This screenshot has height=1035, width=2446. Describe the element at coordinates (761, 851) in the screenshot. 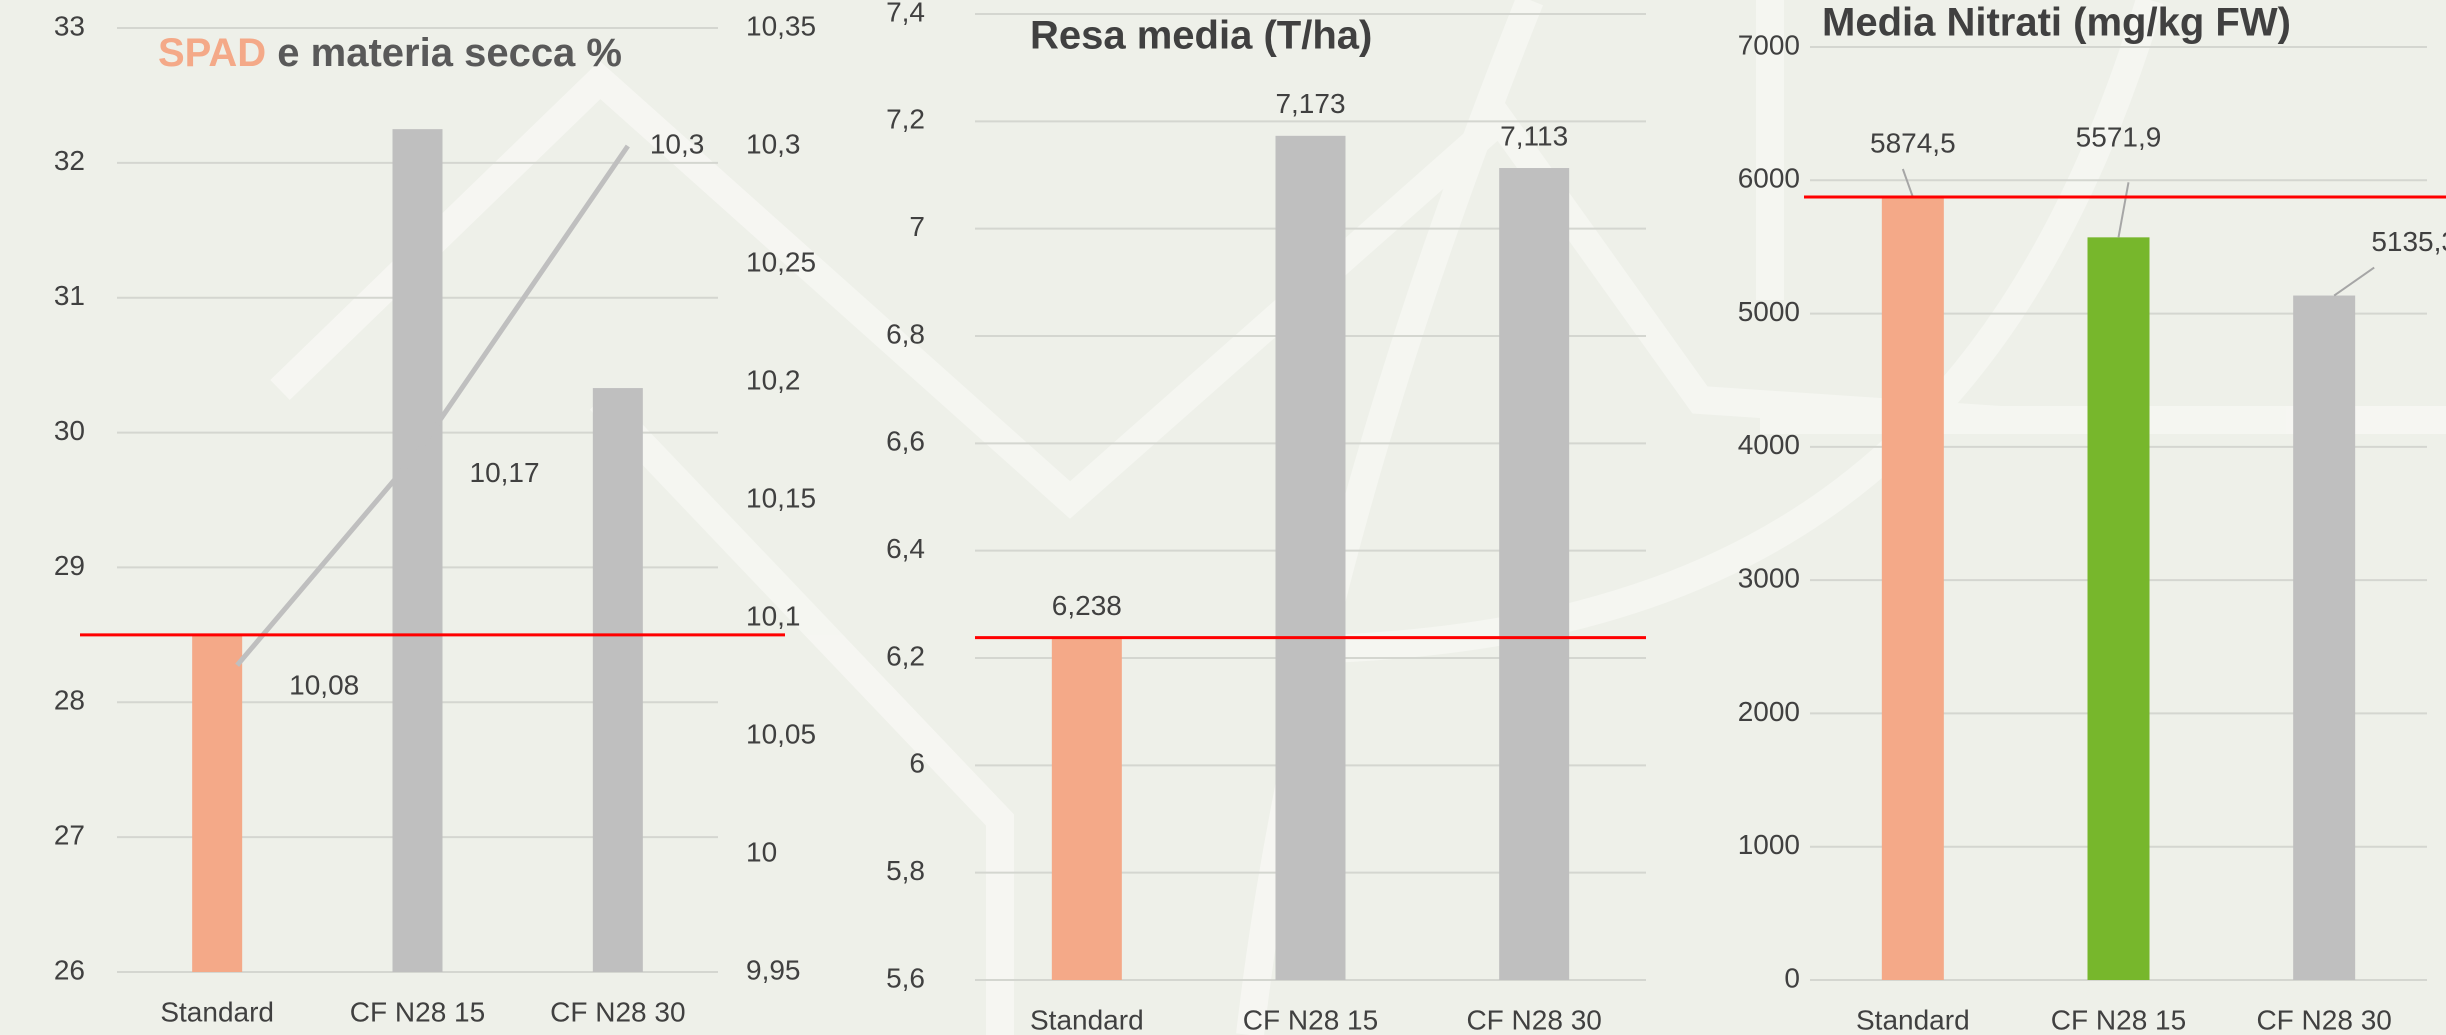

I see `y2-tick-label: 10` at that location.